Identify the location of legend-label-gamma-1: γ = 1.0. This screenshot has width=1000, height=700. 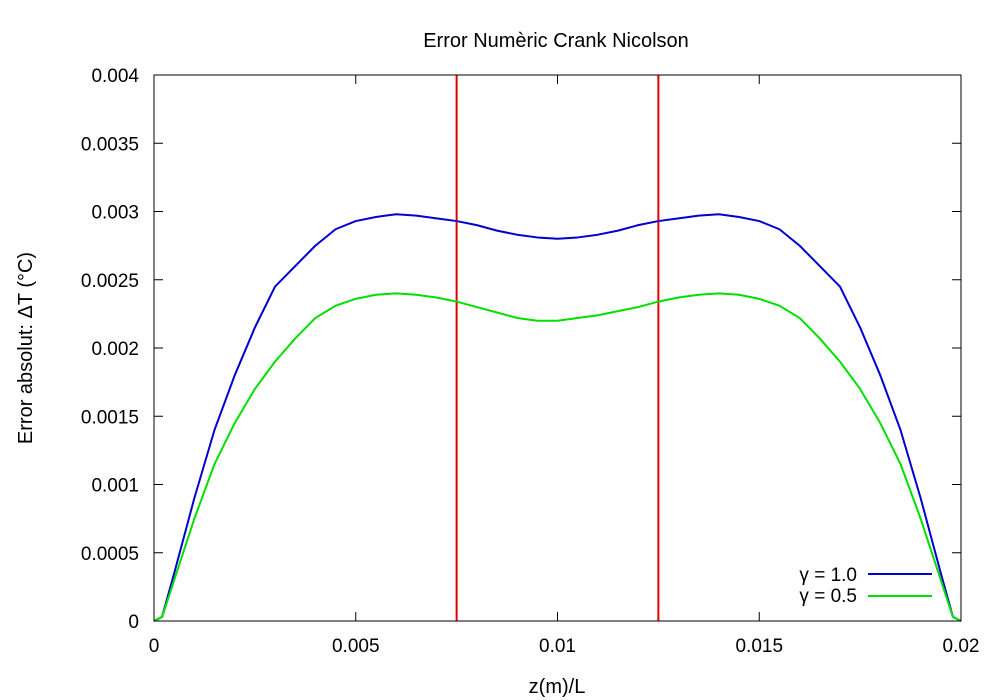
(828, 575).